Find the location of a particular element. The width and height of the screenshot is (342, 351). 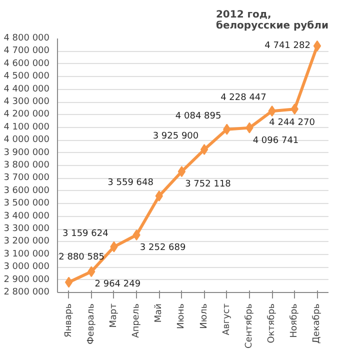

x-tick-label: Август is located at coordinates (227, 319).